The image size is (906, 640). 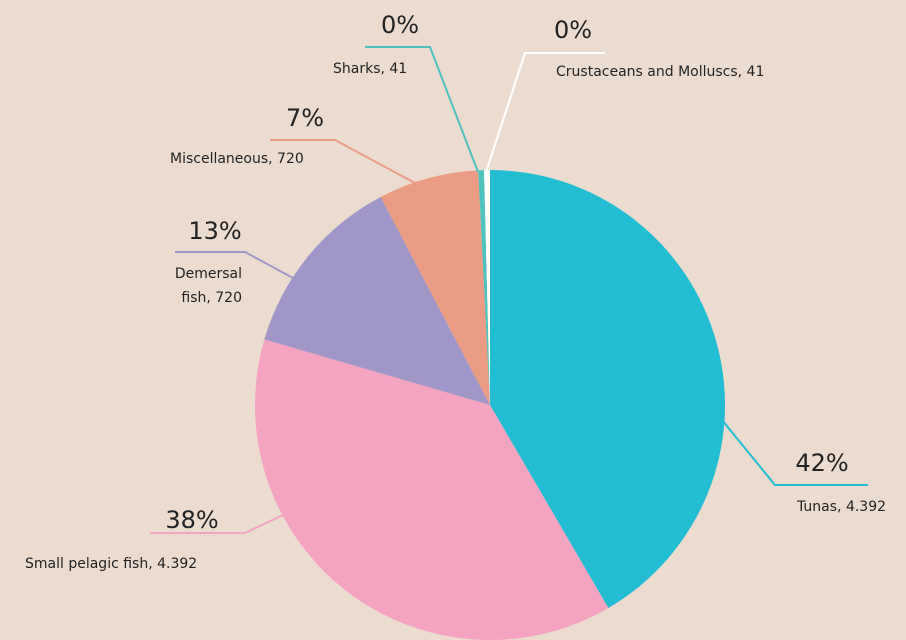 I want to click on category-label: Tunas, 4.392, so click(x=842, y=507).